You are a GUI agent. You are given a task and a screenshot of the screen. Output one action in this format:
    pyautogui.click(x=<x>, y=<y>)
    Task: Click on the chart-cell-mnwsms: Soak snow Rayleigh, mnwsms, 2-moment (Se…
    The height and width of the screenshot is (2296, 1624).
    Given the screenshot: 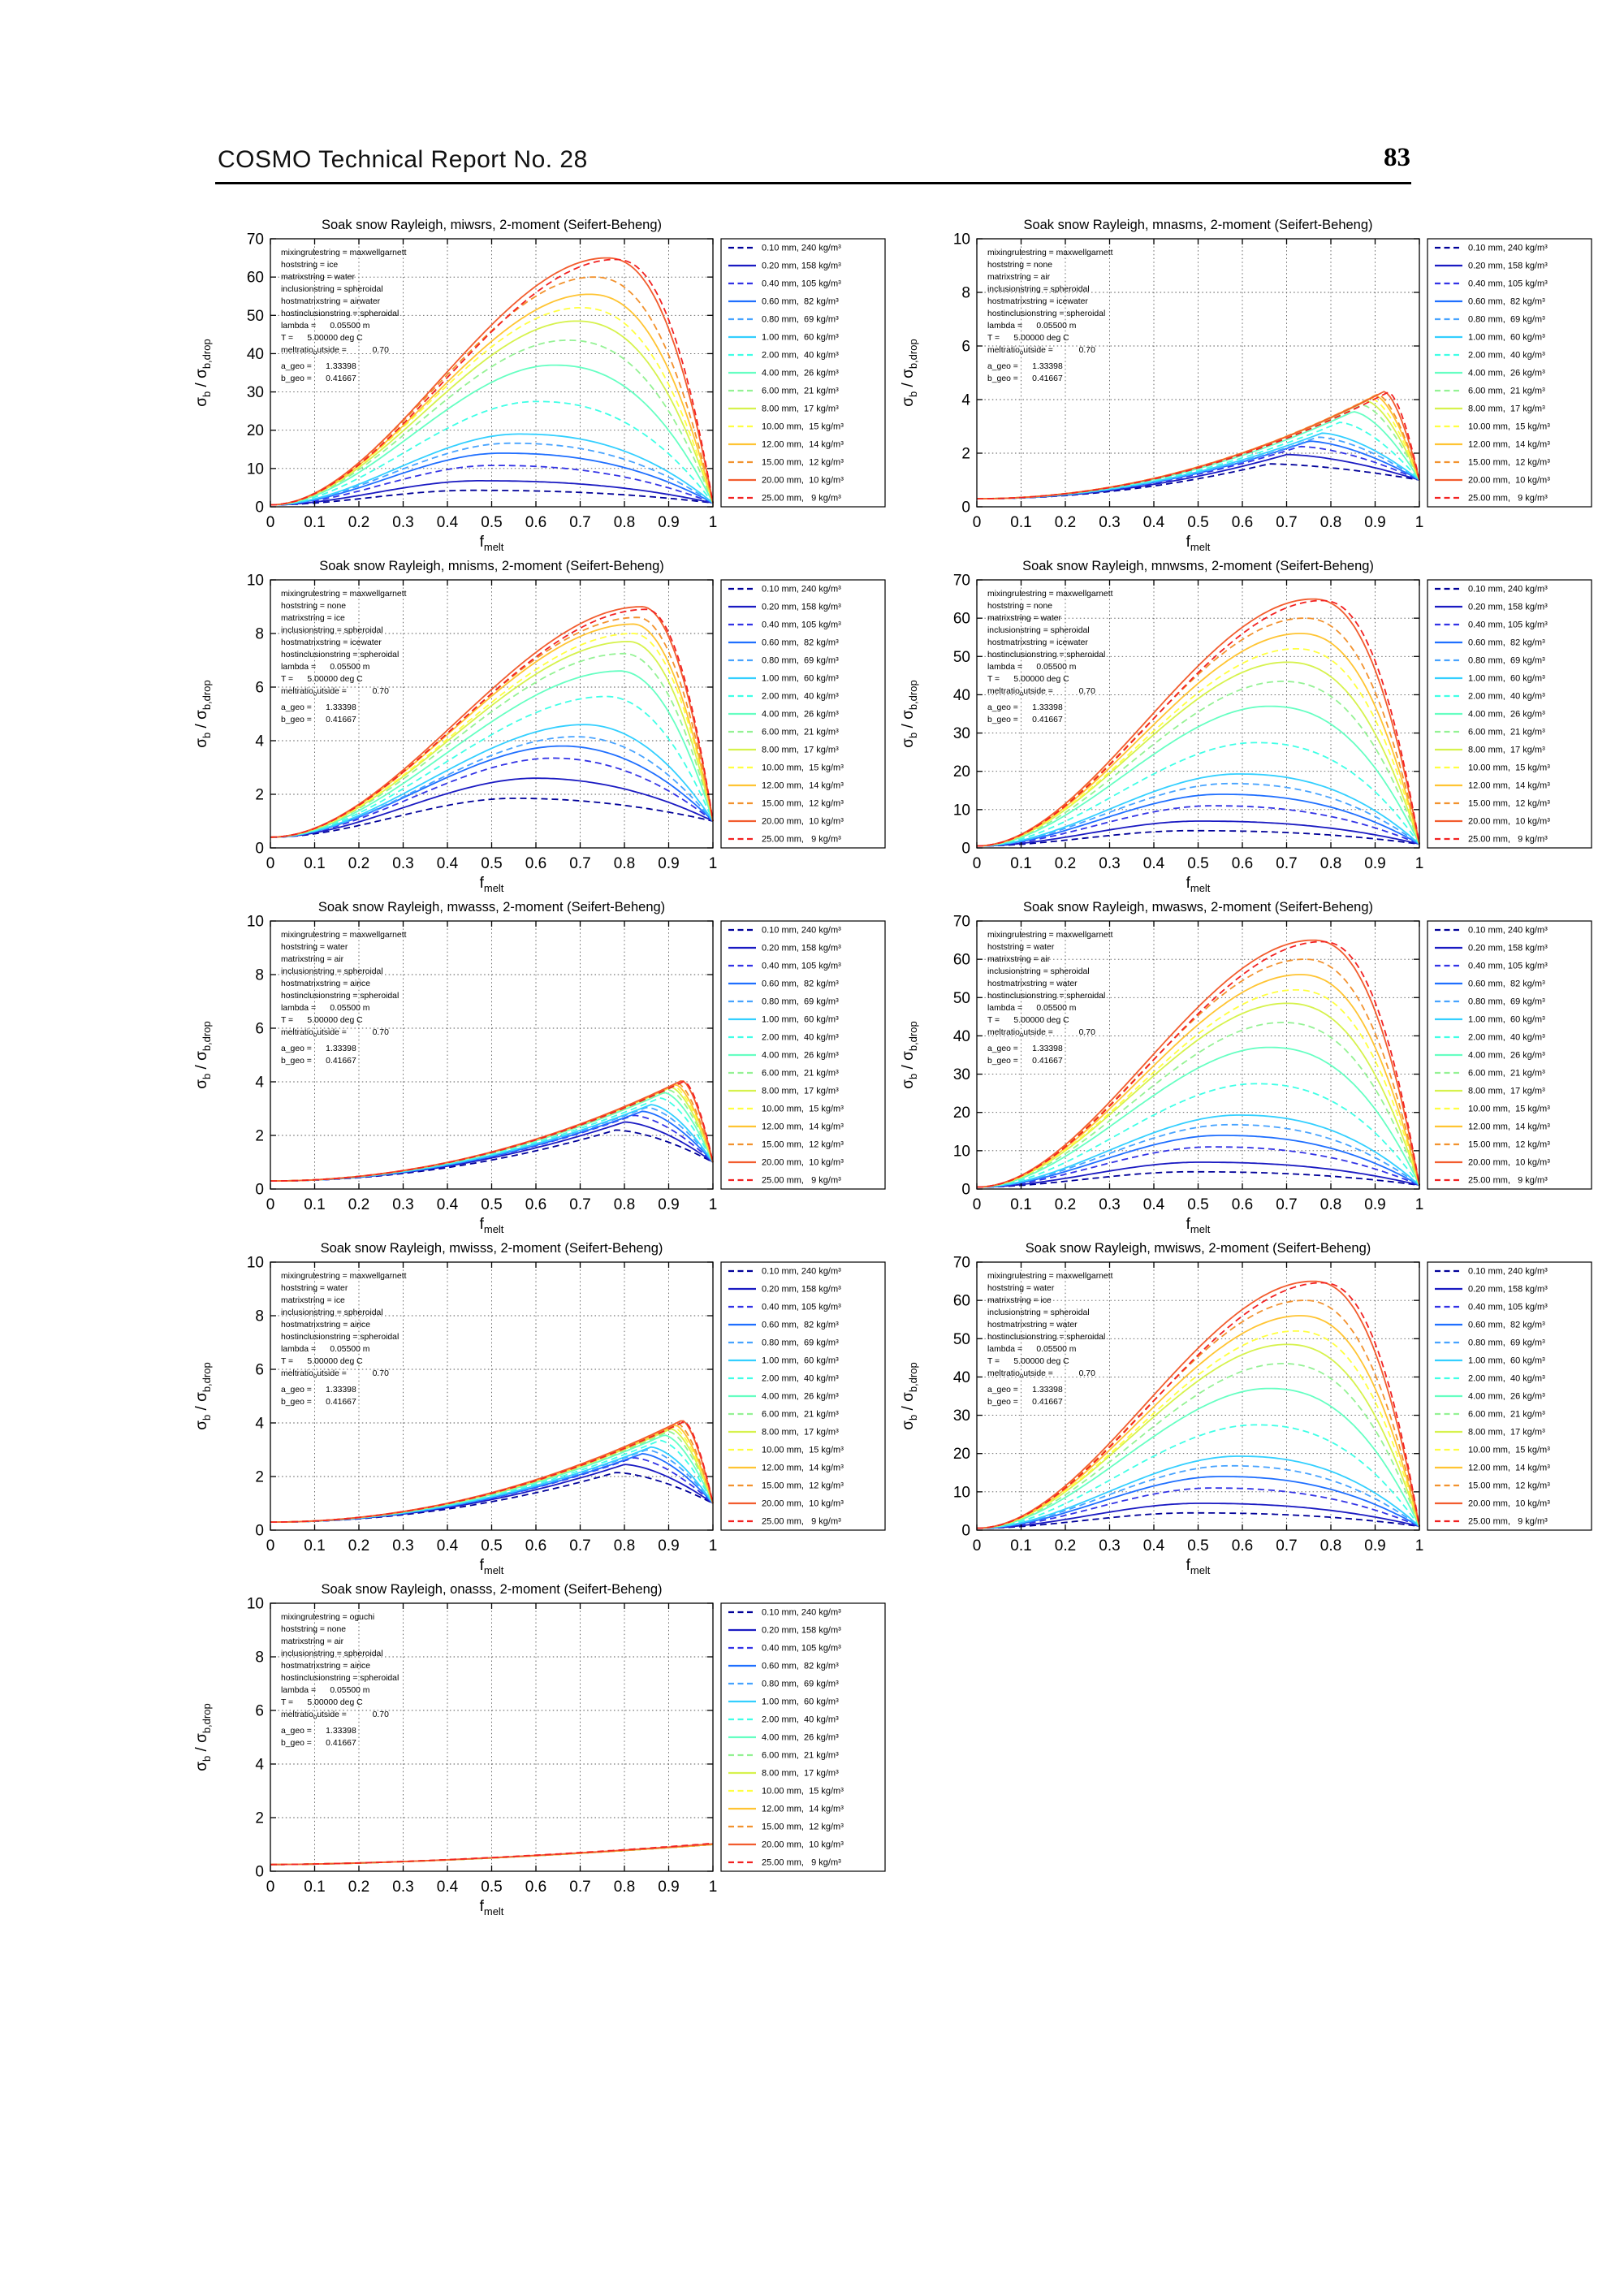 What is the action you would take?
    pyautogui.click(x=1247, y=720)
    